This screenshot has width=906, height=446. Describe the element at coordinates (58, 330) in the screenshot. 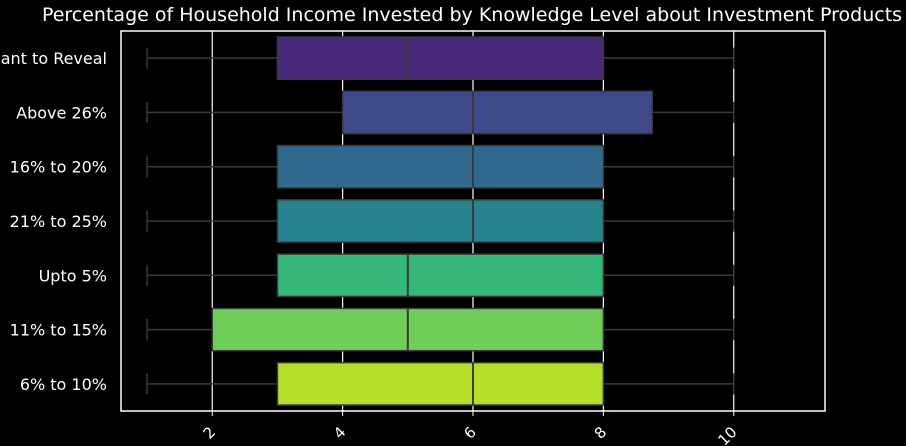

I see `y-label-5: 11% to 15%` at that location.